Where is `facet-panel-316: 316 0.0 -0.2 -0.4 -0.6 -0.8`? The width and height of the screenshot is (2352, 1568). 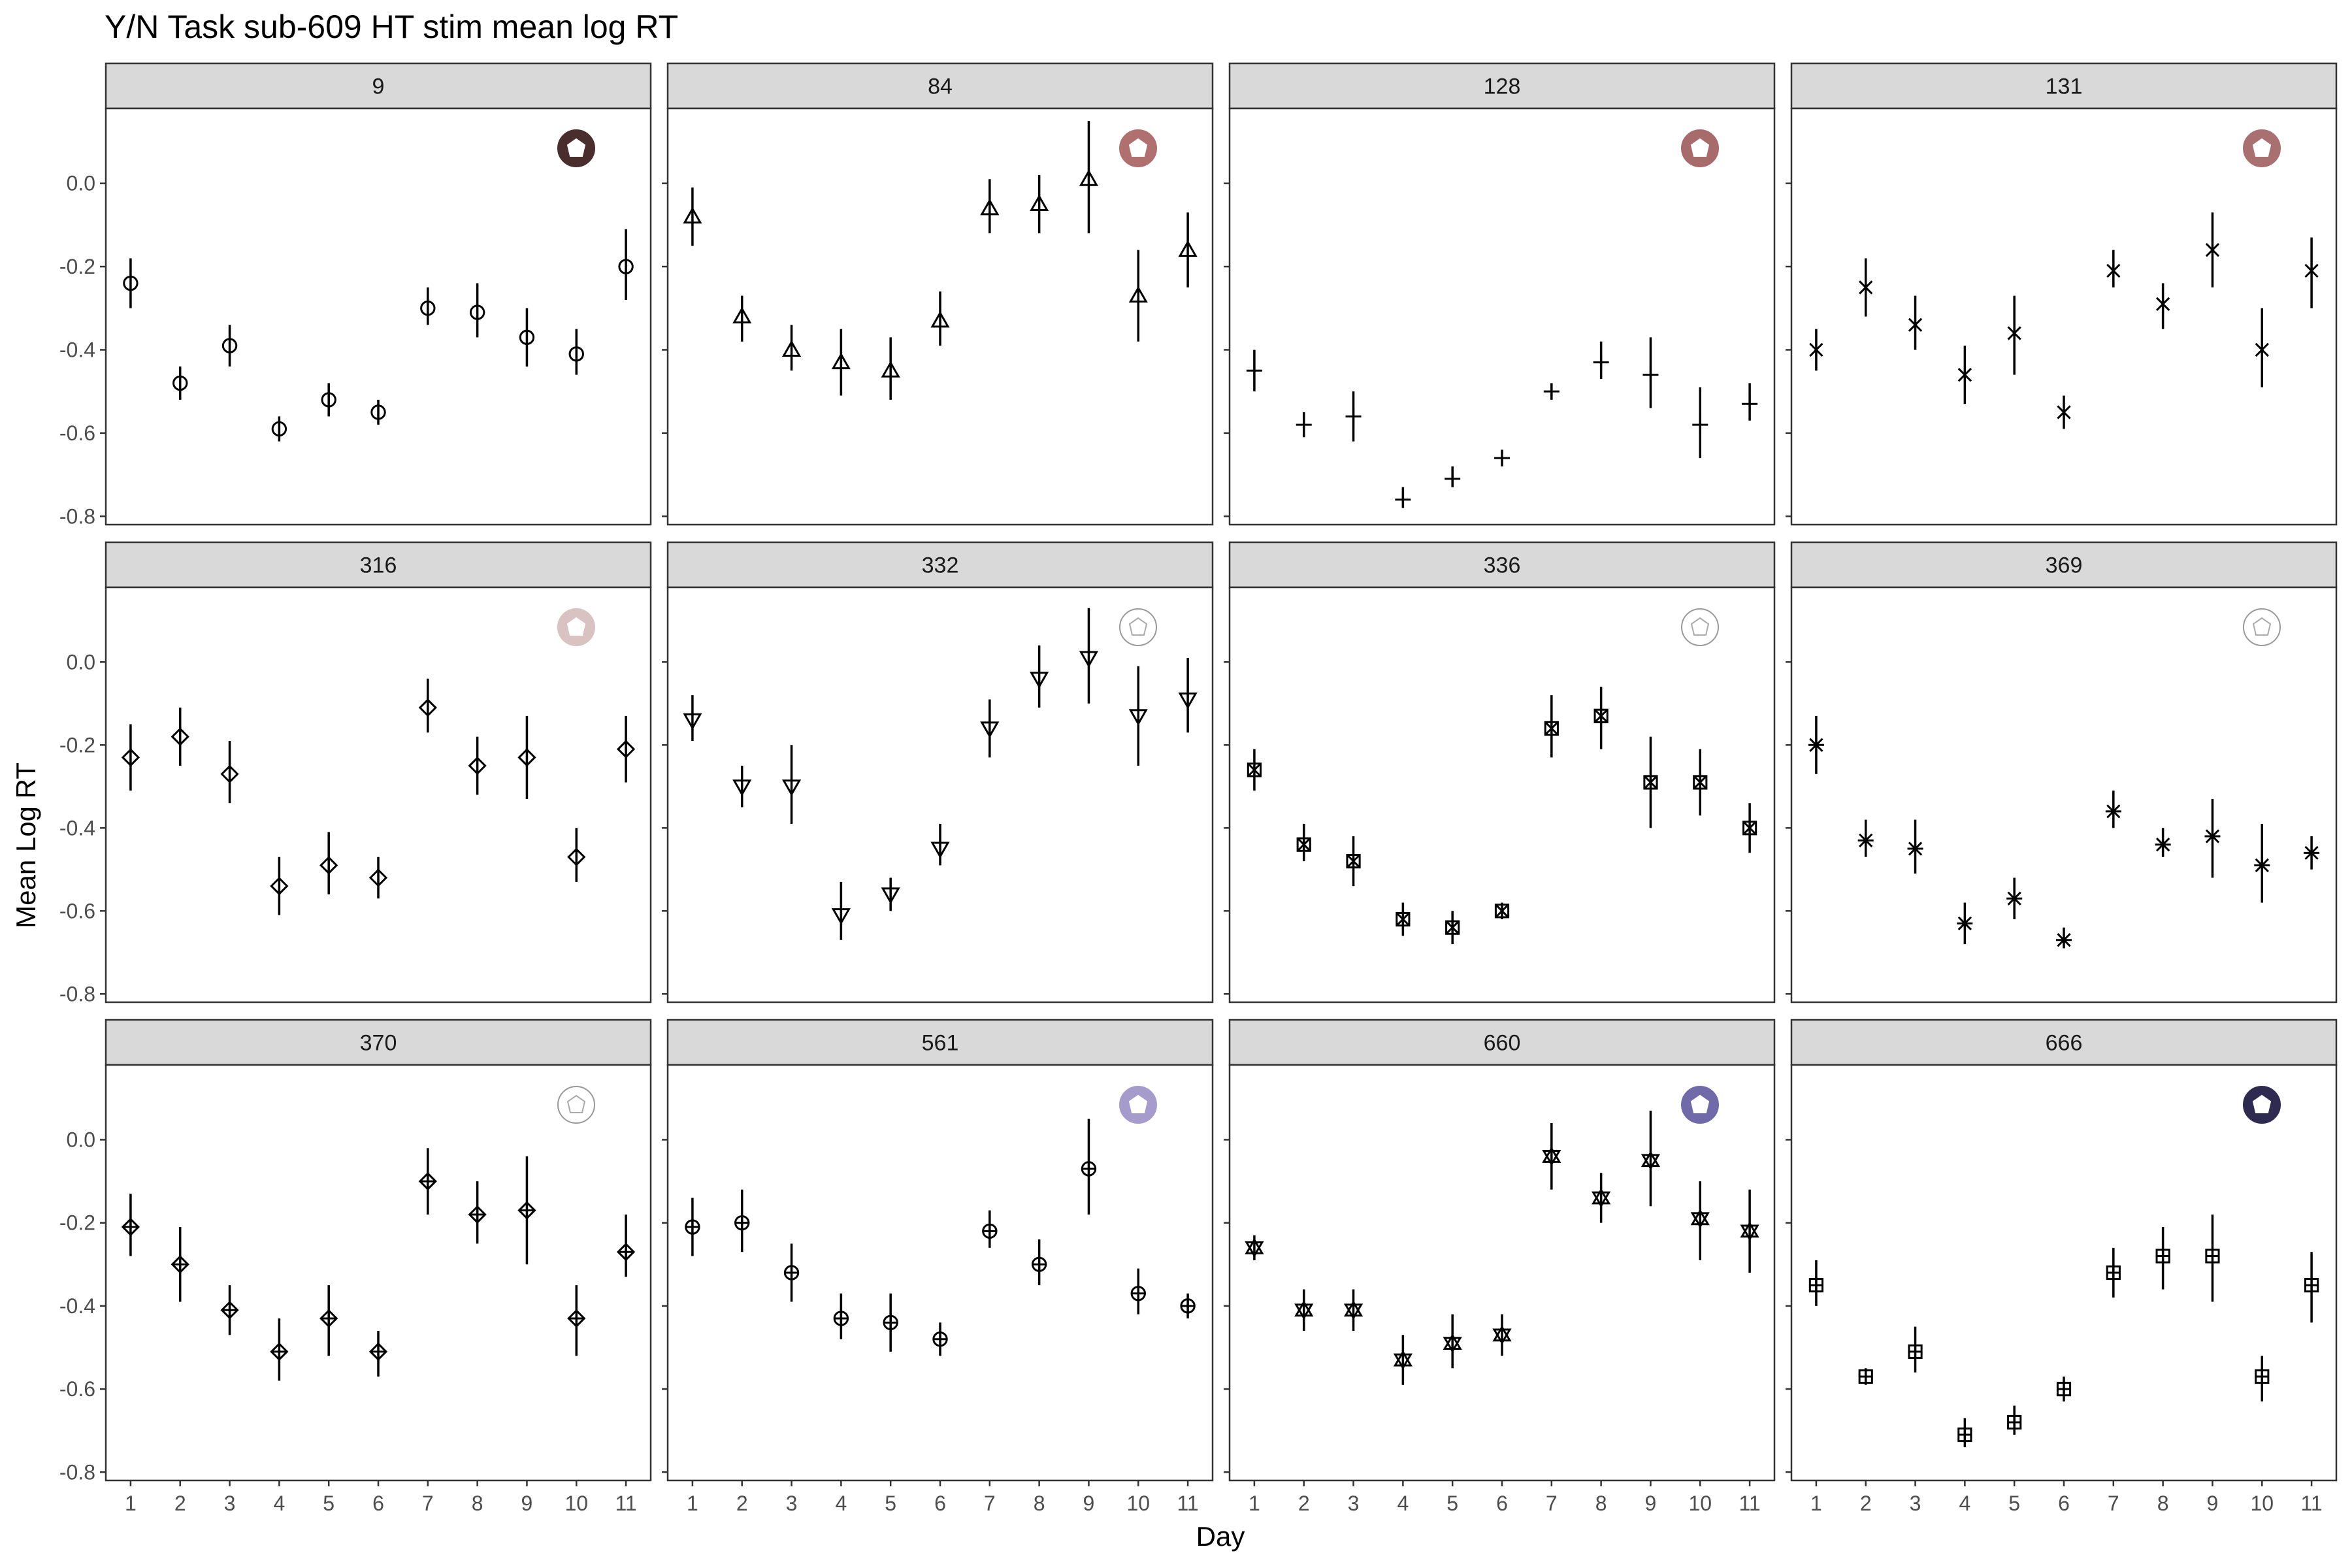
facet-panel-316: 316 0.0 -0.2 -0.4 -0.6 -0.8 is located at coordinates (355, 773).